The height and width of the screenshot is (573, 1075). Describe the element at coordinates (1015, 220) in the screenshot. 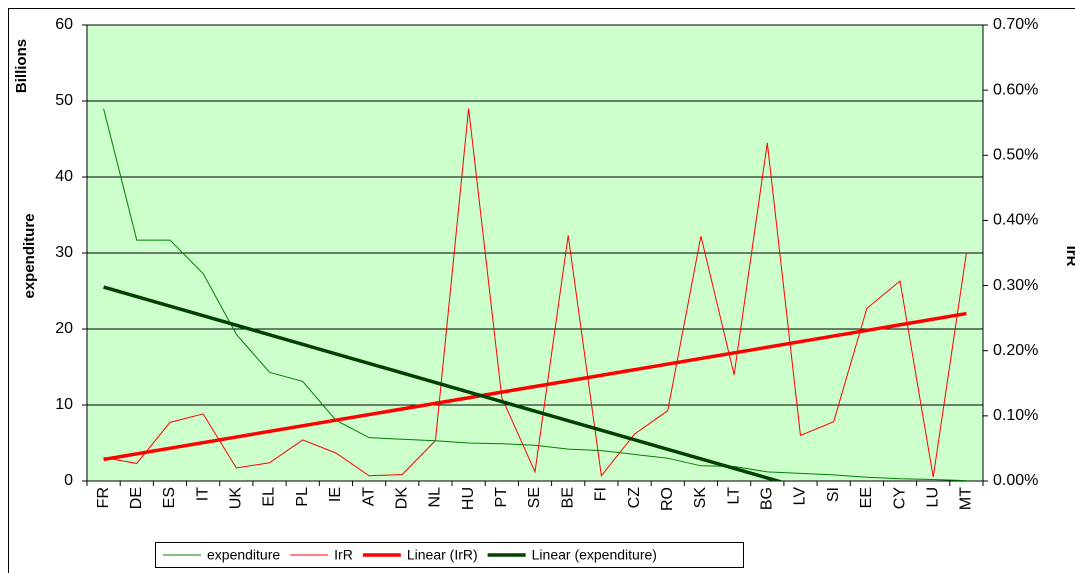

I see `y2-tick-label: 0.40%` at that location.